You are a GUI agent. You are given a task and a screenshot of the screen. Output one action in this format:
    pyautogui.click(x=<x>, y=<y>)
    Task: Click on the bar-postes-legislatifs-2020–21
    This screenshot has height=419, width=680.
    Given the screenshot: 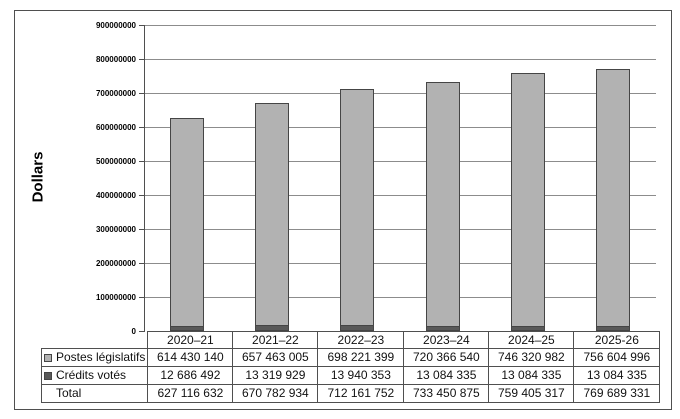 What is the action you would take?
    pyautogui.click(x=187, y=224)
    